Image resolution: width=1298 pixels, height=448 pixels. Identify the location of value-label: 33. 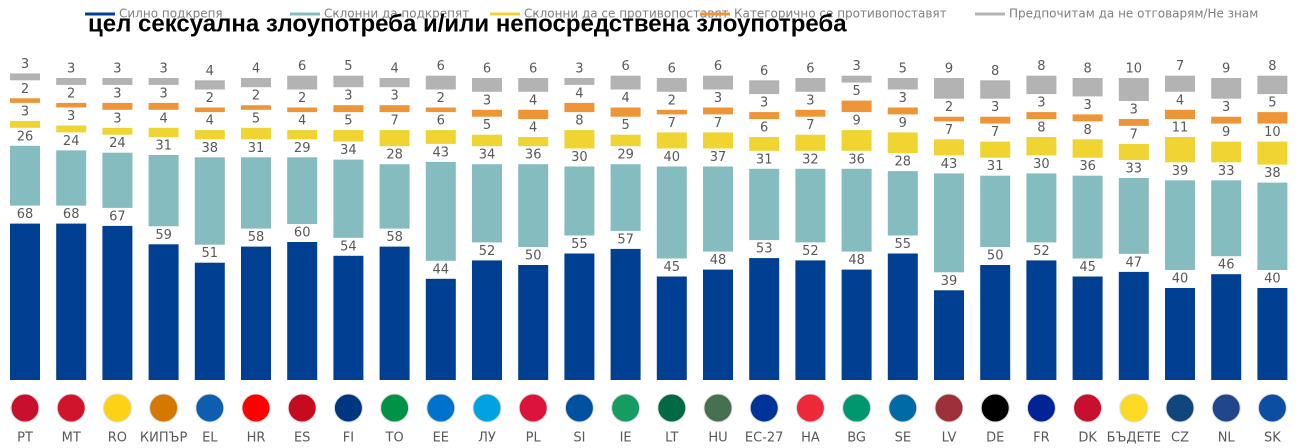
(1226, 171).